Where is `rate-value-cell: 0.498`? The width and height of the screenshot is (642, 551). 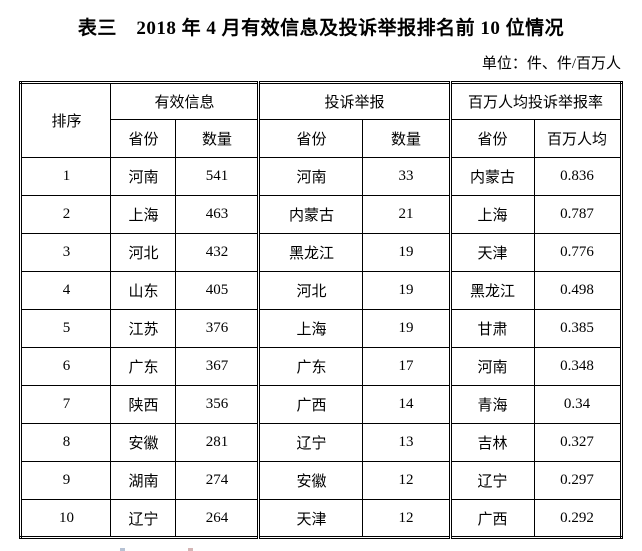
rate-value-cell: 0.498 is located at coordinates (577, 290).